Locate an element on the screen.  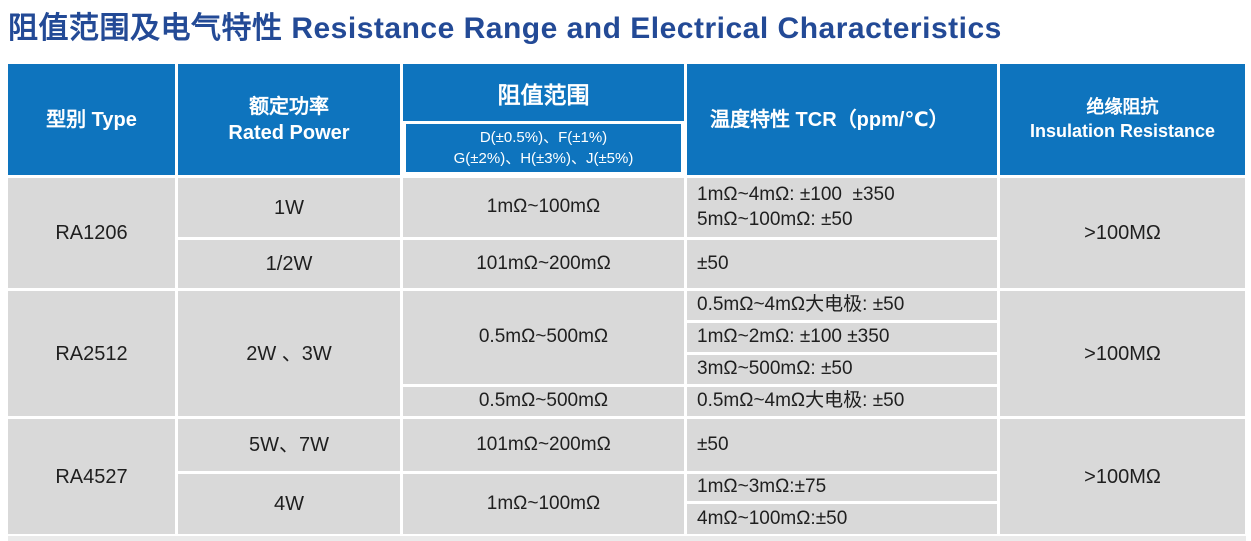
cell-ra1206-range-2: 101mΩ~200mΩ is located at coordinates (543, 264).